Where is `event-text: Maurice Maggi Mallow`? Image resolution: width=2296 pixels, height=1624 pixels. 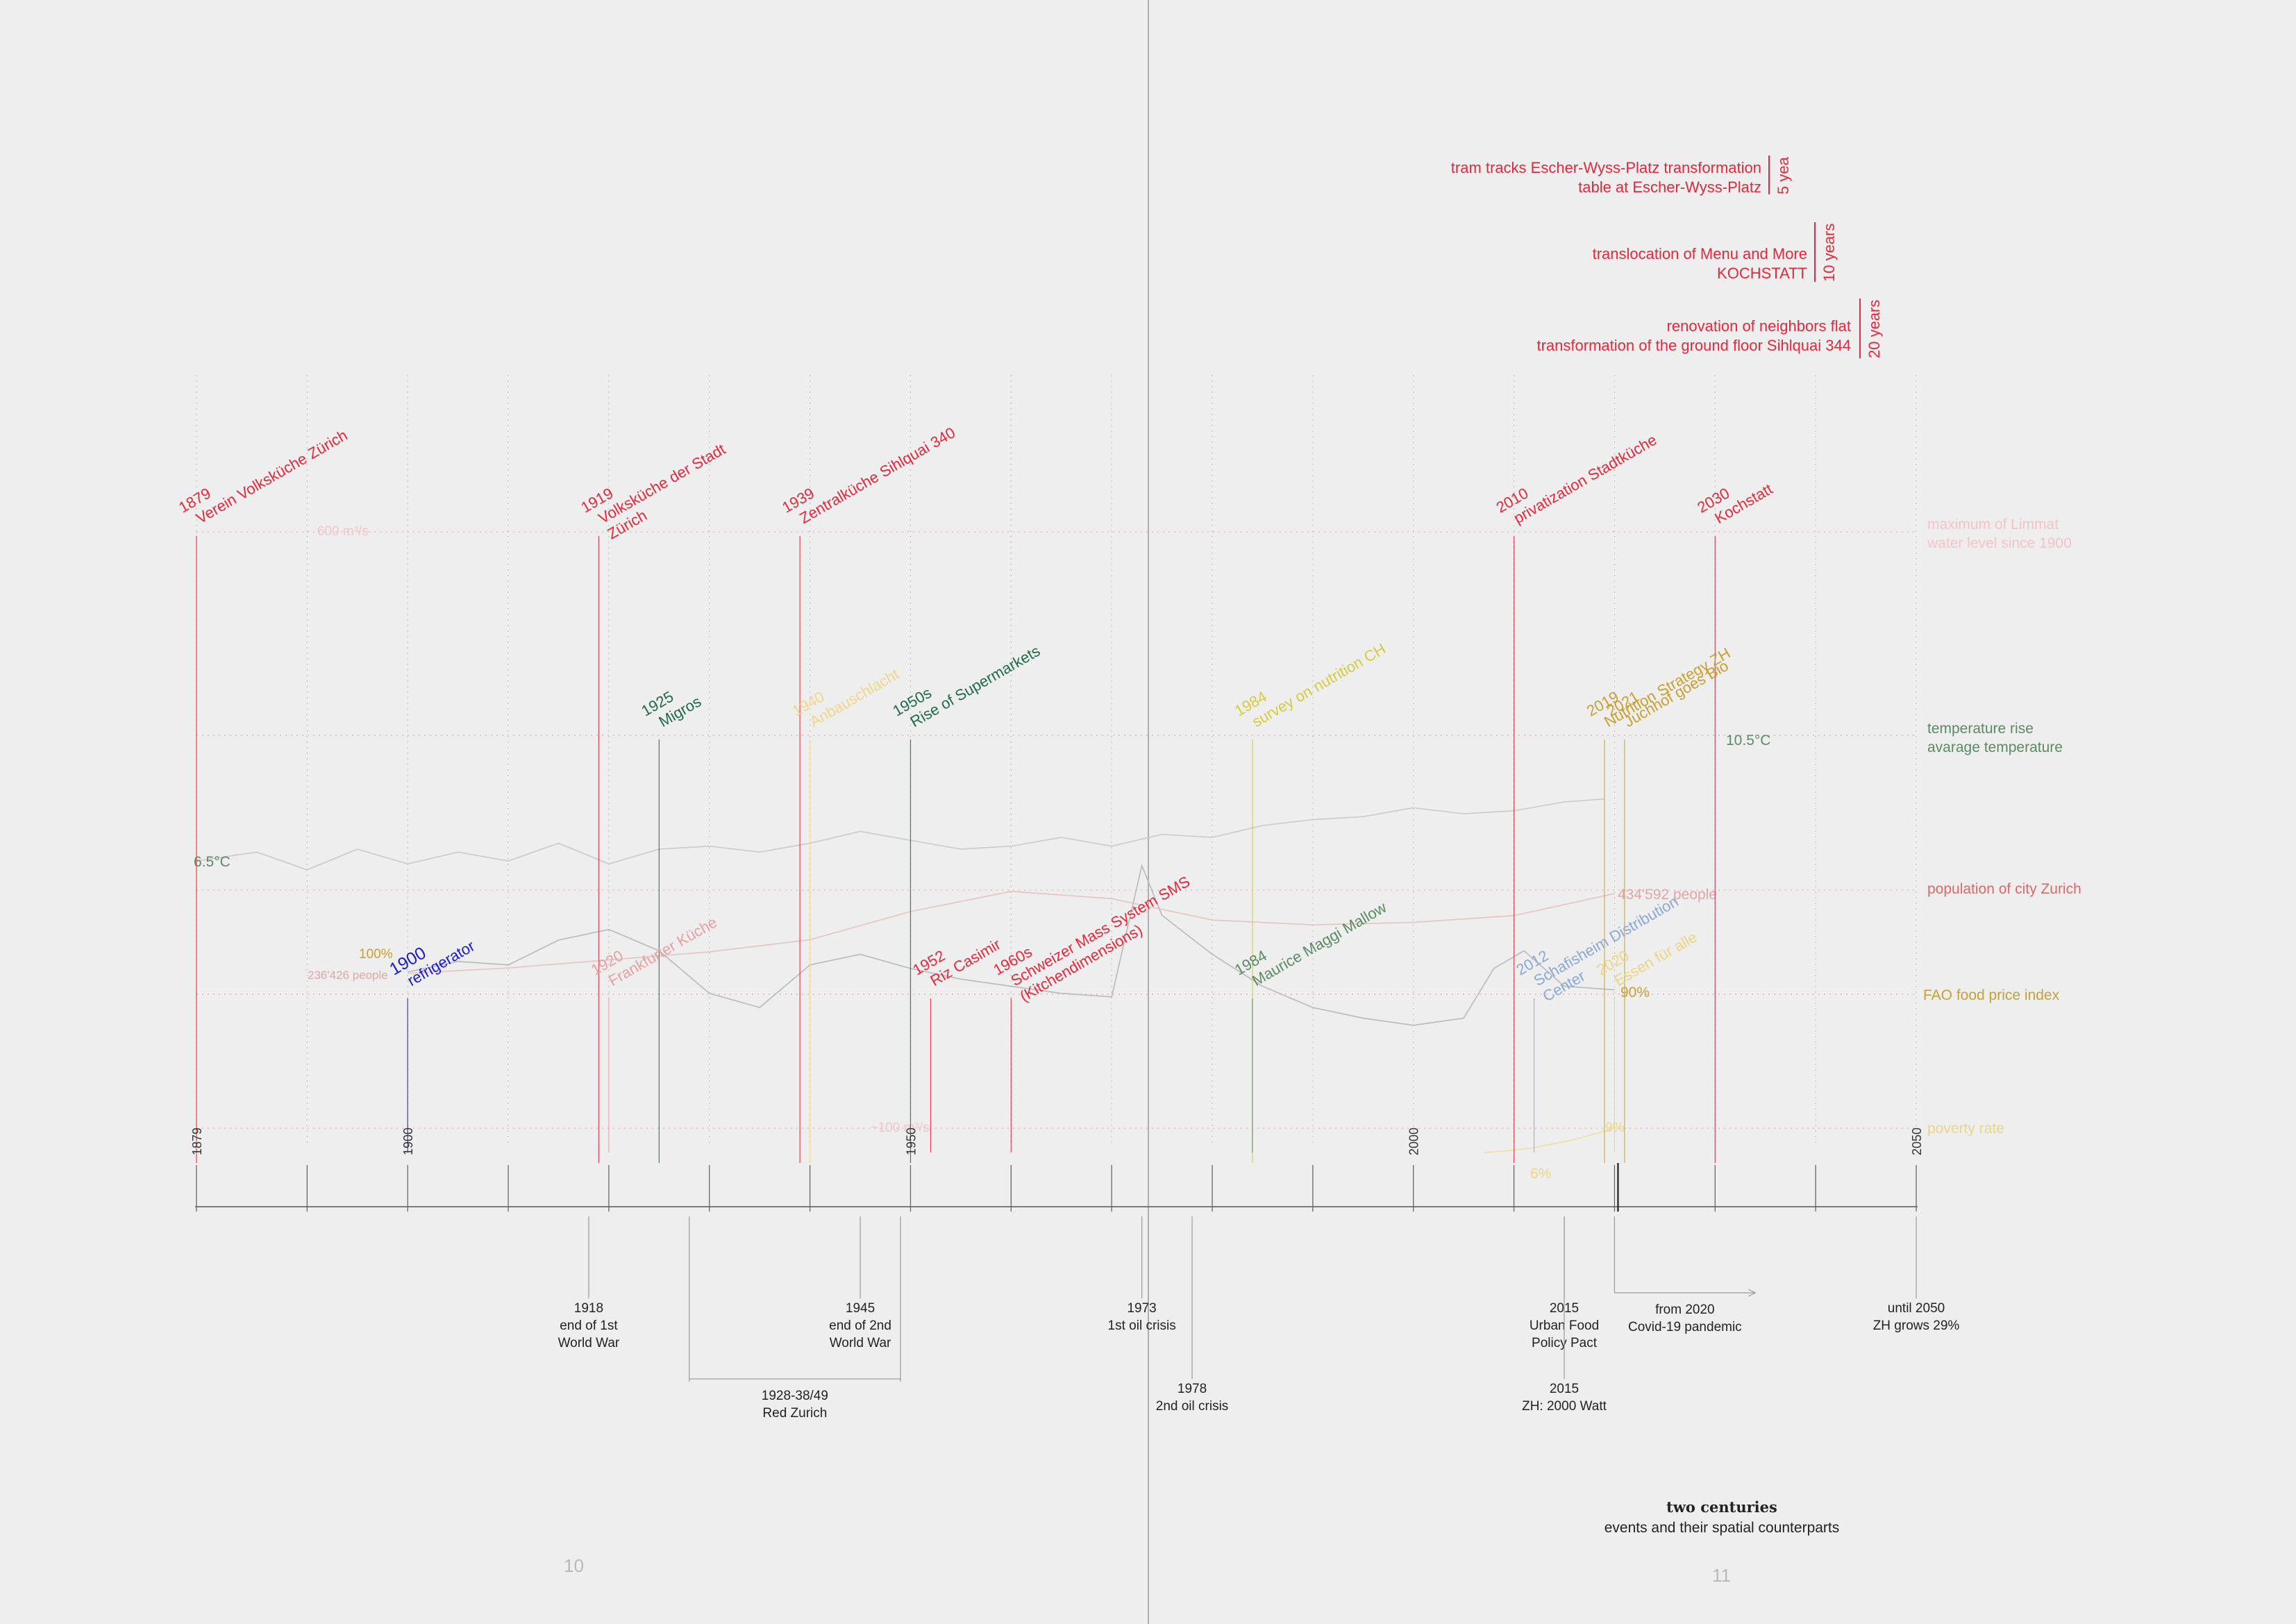 event-text: Maurice Maggi Mallow is located at coordinates (1319, 943).